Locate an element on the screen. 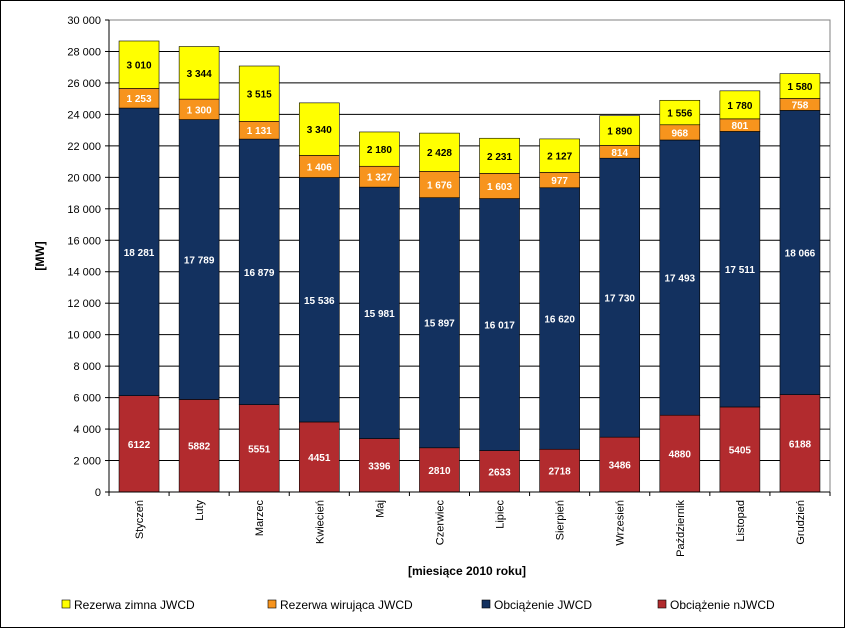 The image size is (845, 628). data-label: 758 is located at coordinates (800, 105).